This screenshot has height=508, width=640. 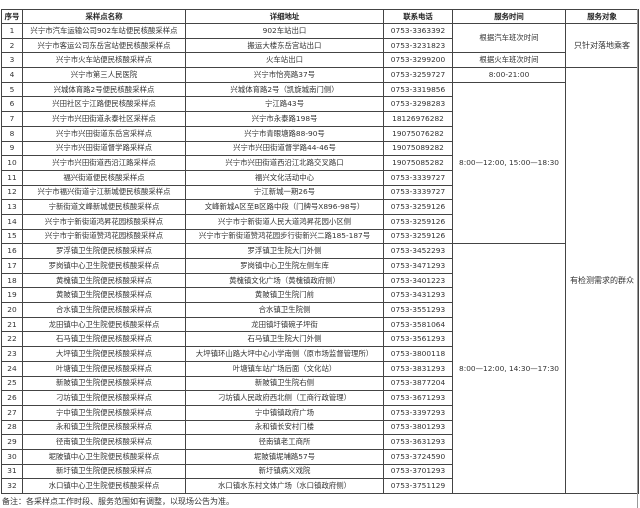 What do you see at coordinates (12, 119) in the screenshot?
I see `row-number: 7` at bounding box center [12, 119].